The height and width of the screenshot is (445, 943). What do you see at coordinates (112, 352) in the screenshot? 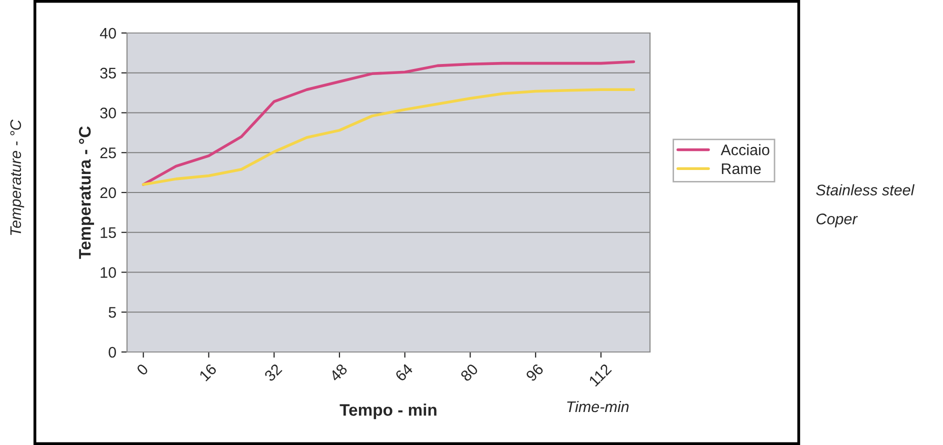
I see `y-tick-label: 0` at bounding box center [112, 352].